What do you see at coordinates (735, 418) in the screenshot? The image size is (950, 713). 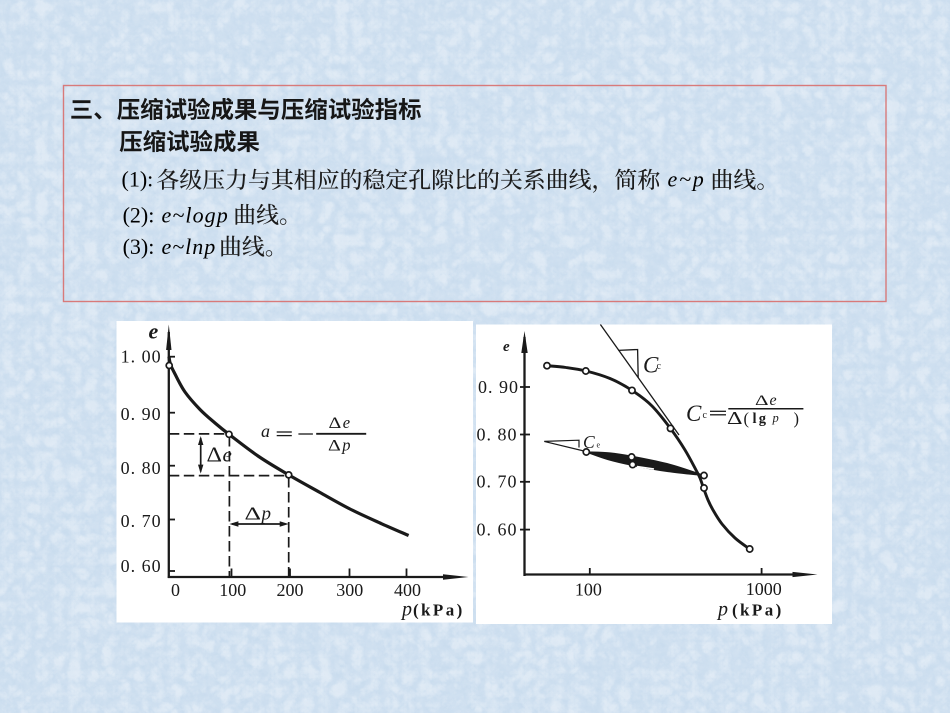 I see `svg-text: Δ` at bounding box center [735, 418].